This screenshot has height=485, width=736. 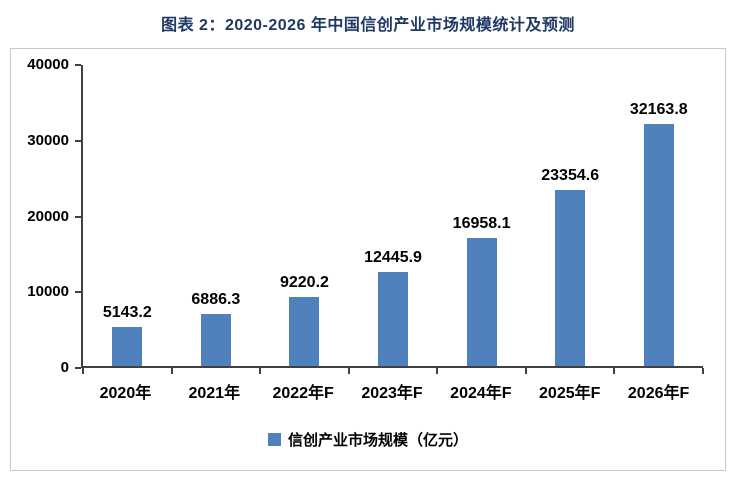 What do you see at coordinates (274, 439) in the screenshot?
I see `legend-swatch` at bounding box center [274, 439].